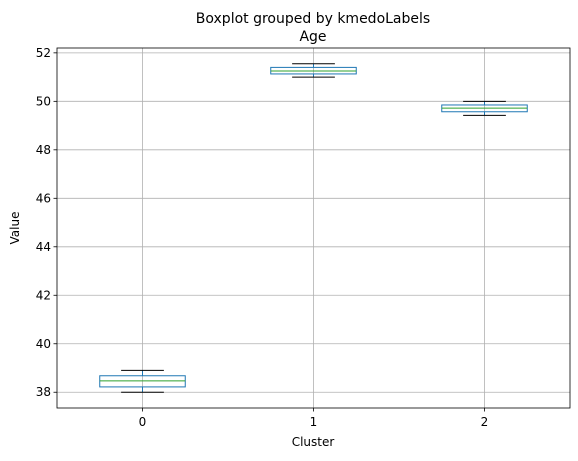  I want to click on chart-suptitle: Boxplot grouped by kmedoLabels, so click(313, 19).